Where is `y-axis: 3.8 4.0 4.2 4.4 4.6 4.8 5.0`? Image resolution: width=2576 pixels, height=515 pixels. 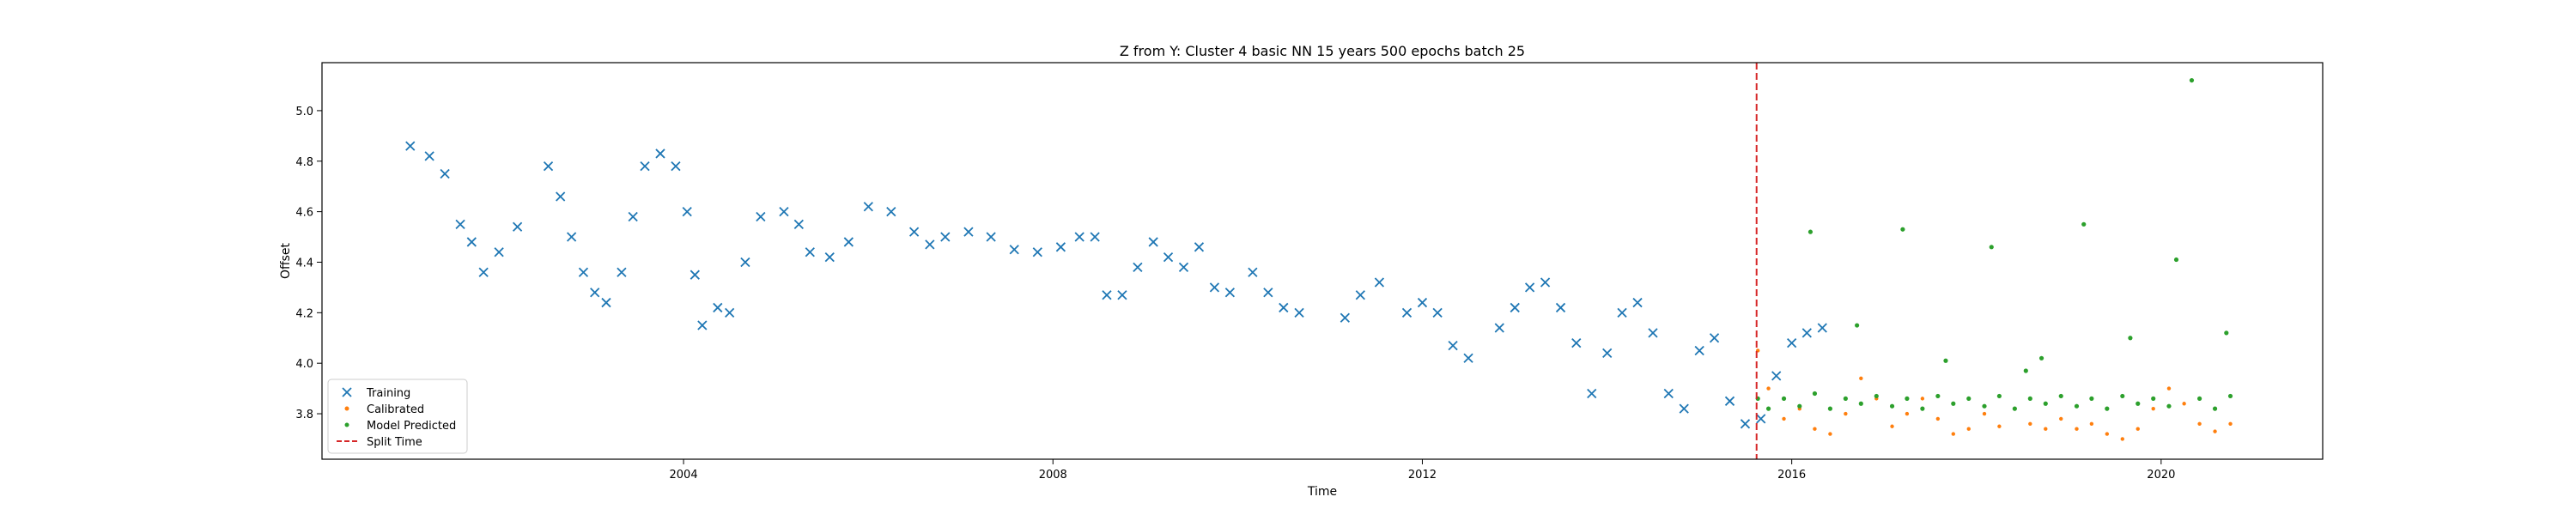 y-axis: 3.8 4.0 4.2 4.4 4.6 4.8 5.0 is located at coordinates (308, 263).